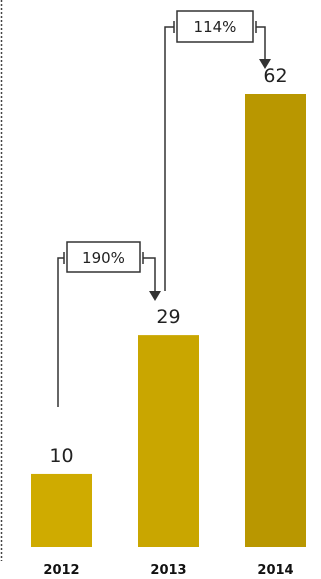 The height and width of the screenshot is (579, 321). What do you see at coordinates (168, 317) in the screenshot?
I see `value-label-2013: 29` at bounding box center [168, 317].